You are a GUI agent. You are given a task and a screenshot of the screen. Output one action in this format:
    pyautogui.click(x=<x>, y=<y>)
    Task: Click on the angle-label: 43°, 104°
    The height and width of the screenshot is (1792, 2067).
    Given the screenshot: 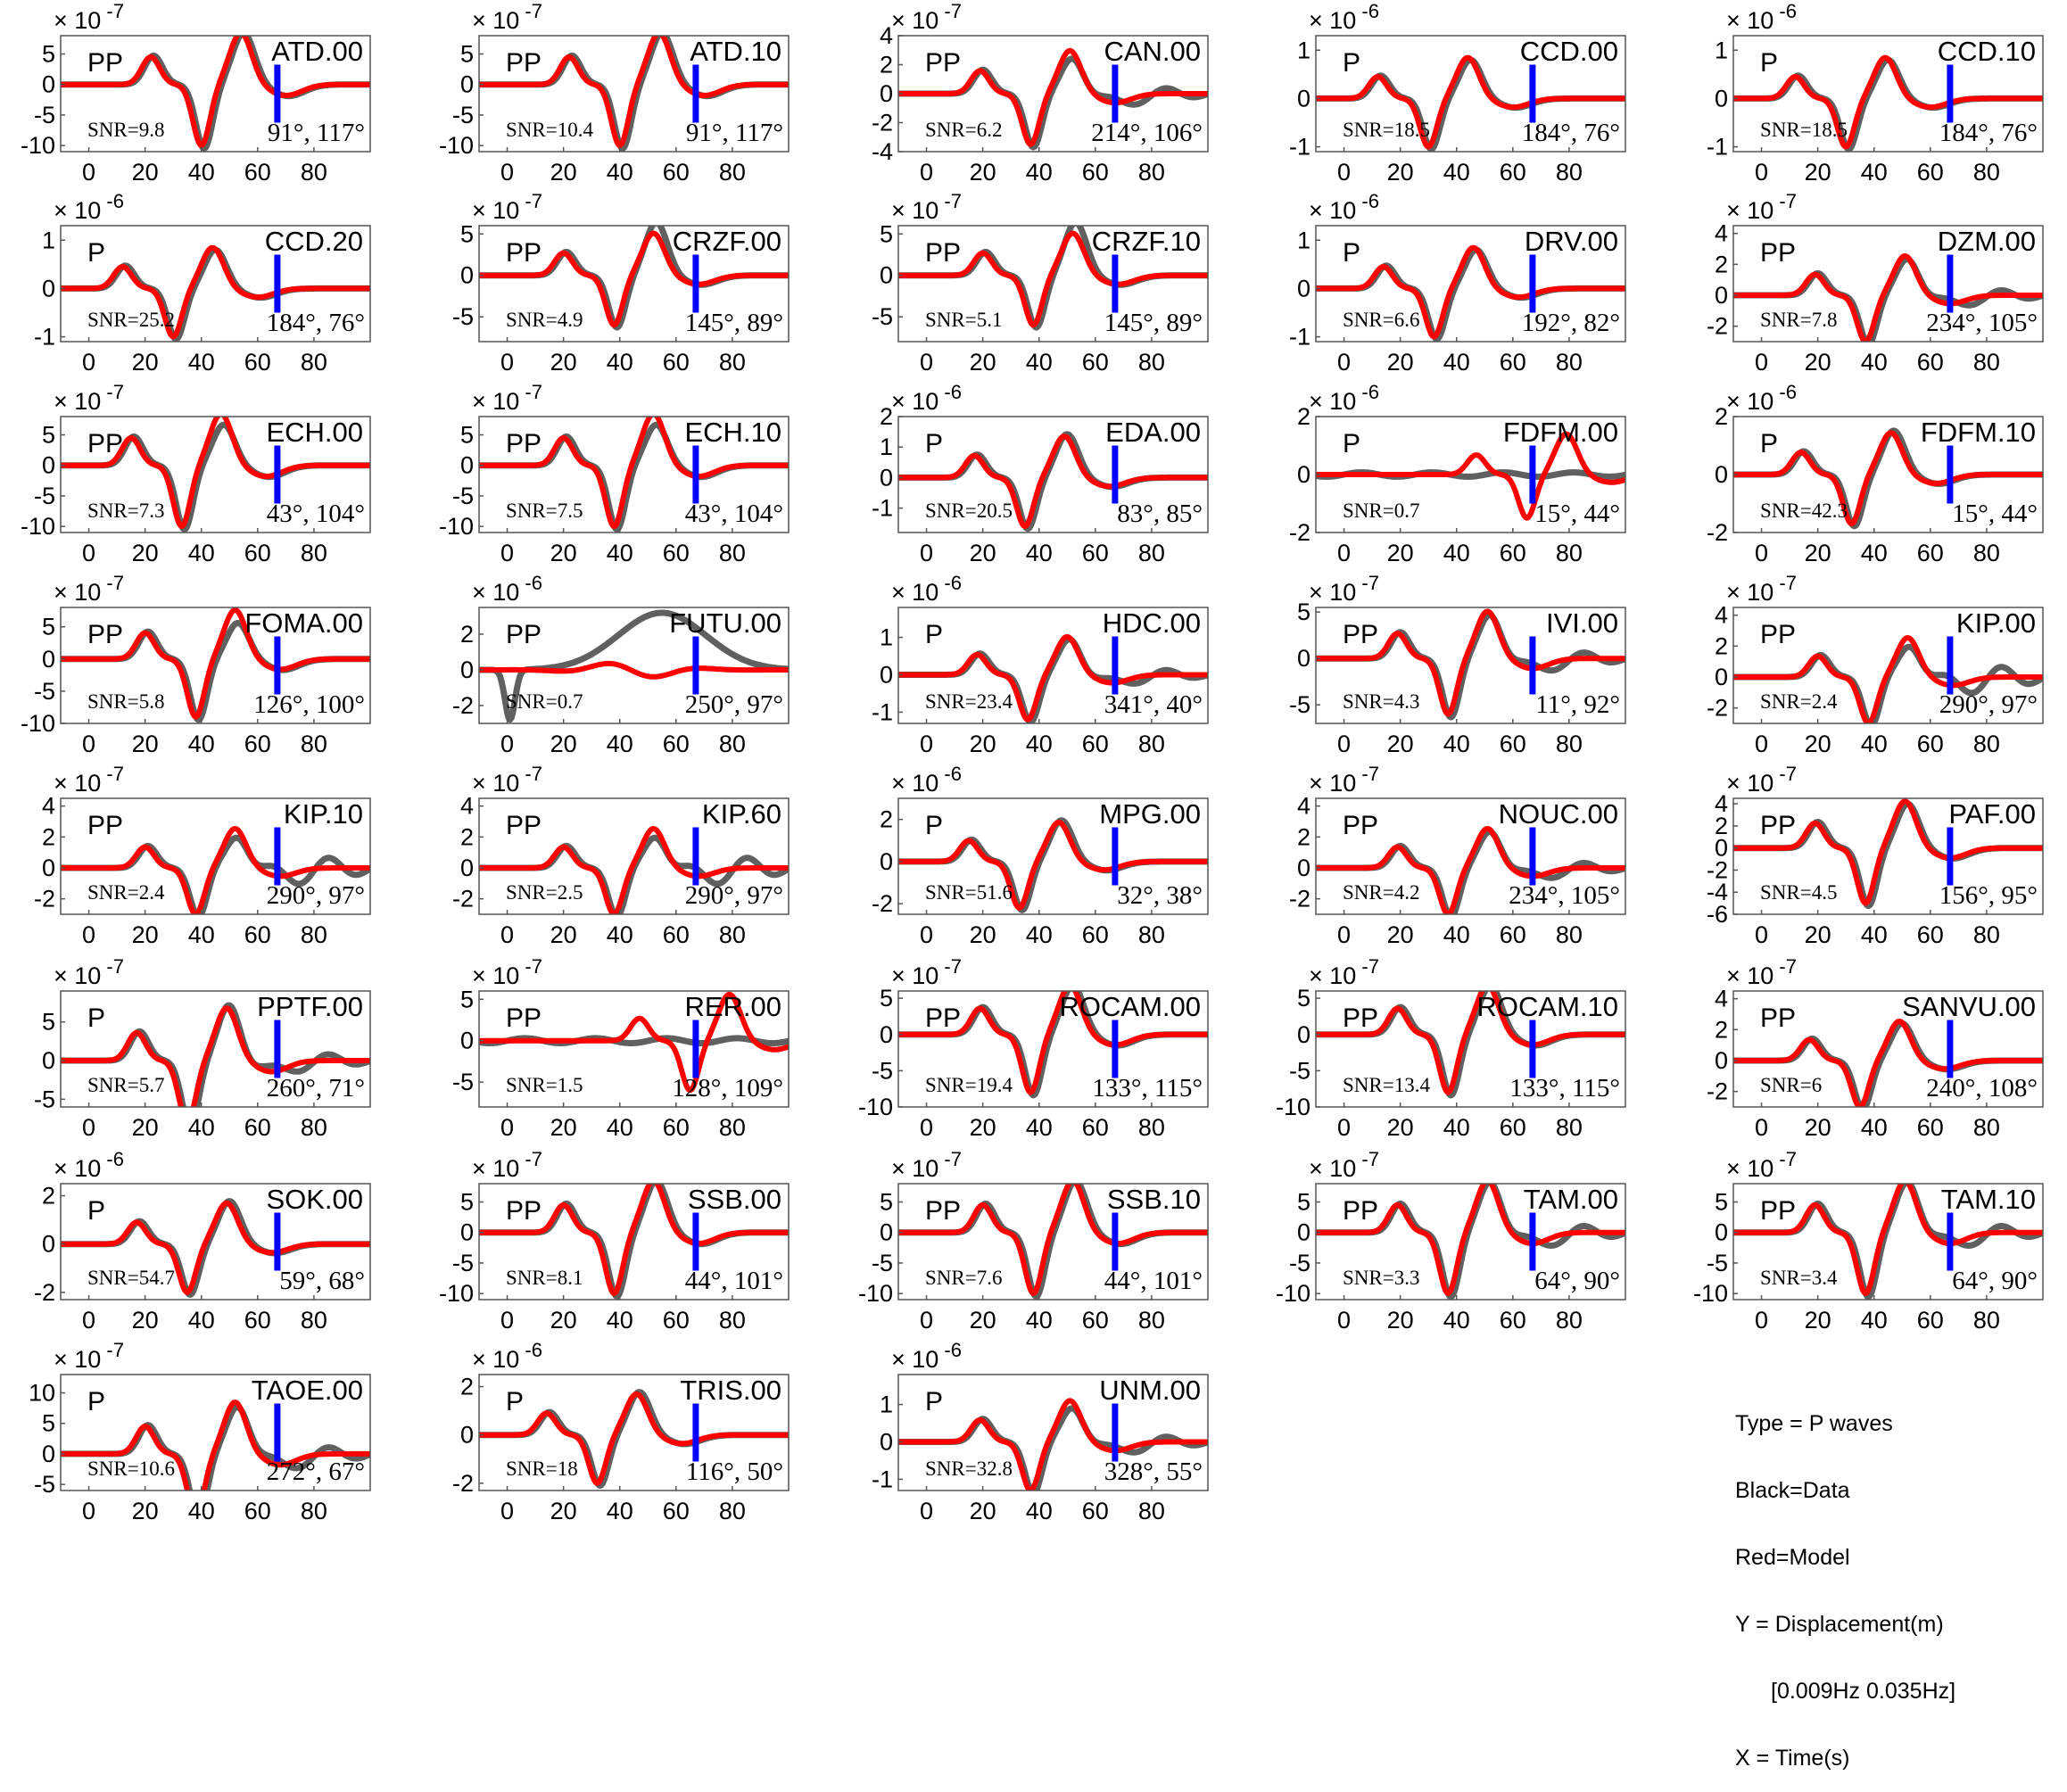 What is the action you would take?
    pyautogui.click(x=734, y=514)
    